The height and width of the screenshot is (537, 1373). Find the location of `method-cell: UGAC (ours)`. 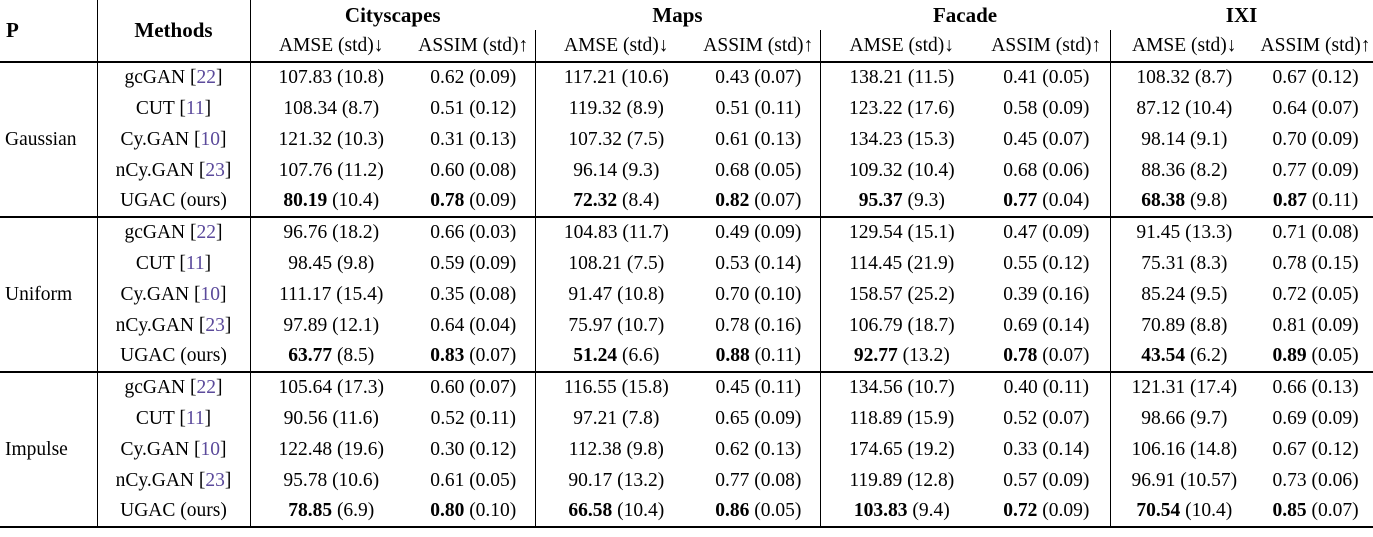

method-cell: UGAC (ours) is located at coordinates (174, 201).